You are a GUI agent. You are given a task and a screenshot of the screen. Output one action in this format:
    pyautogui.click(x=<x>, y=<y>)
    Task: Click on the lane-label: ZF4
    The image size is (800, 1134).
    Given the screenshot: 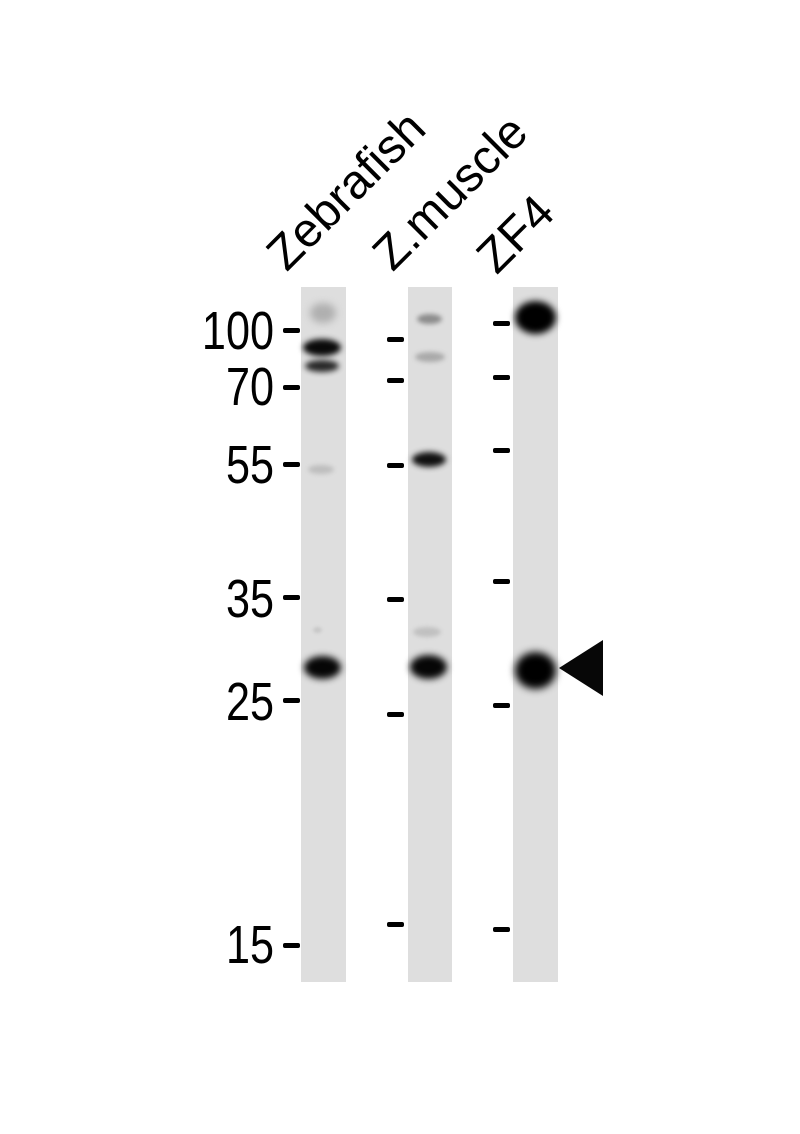 What is the action you would take?
    pyautogui.click(x=515, y=234)
    